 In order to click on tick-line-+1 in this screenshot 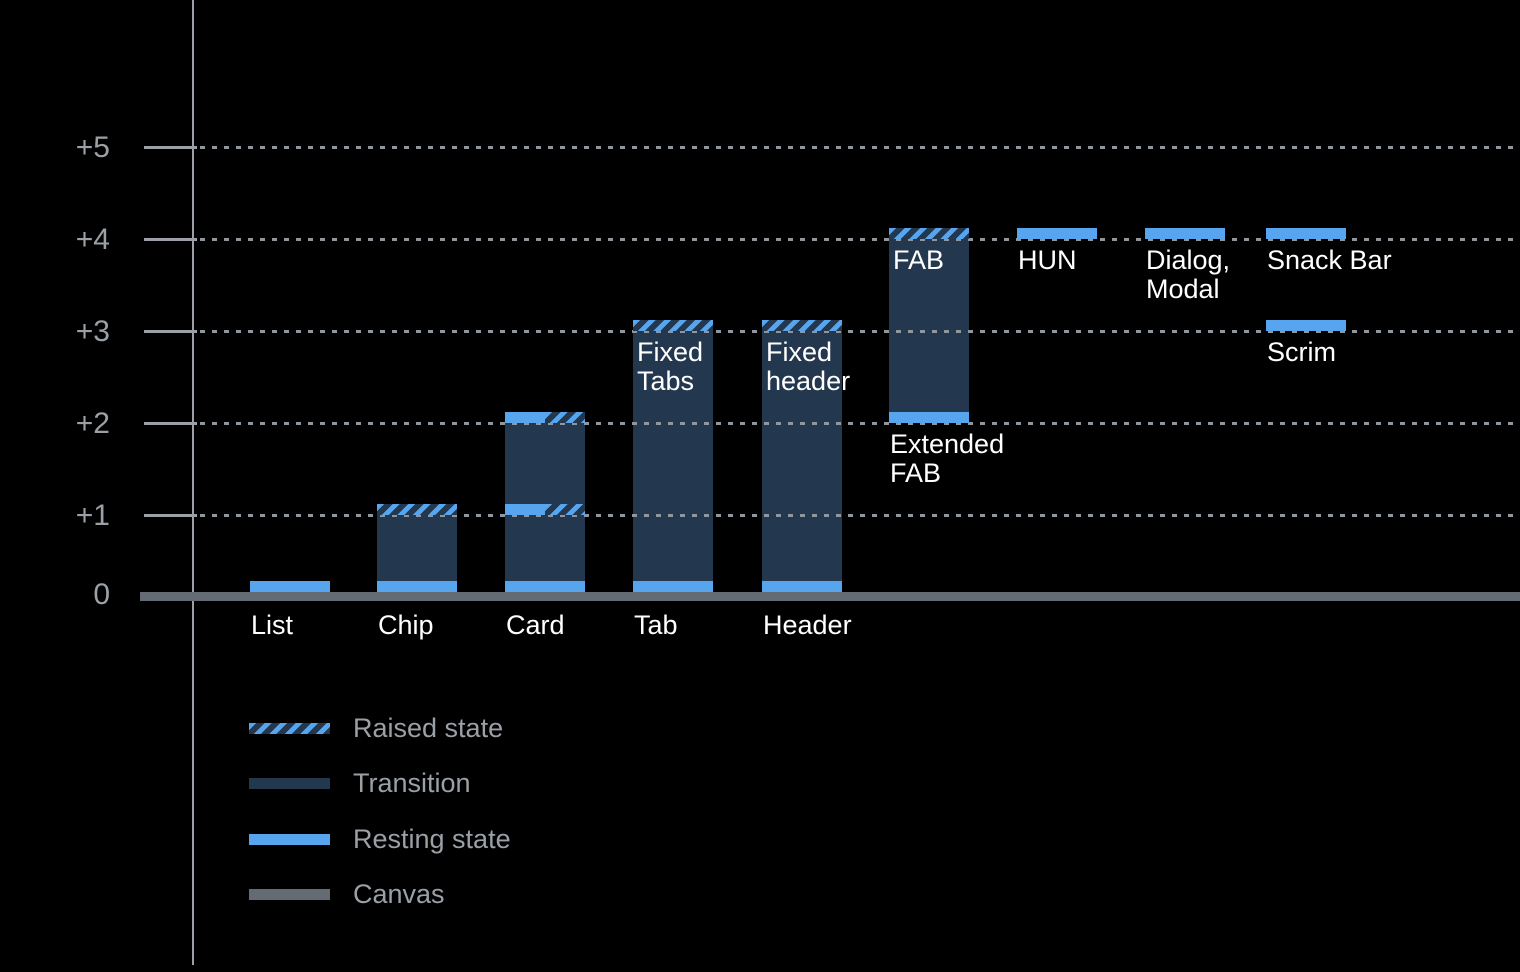, I will do `click(170, 515)`.